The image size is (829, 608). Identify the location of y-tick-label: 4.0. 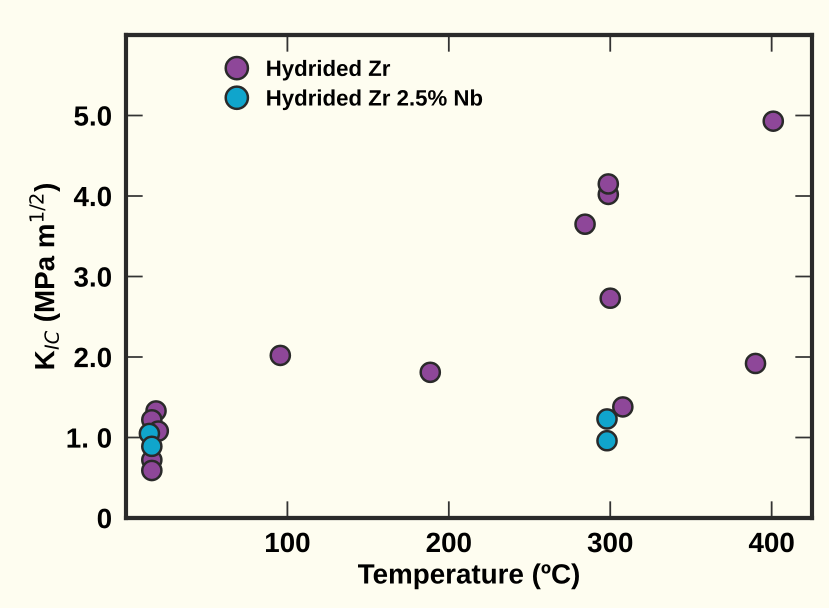
(92, 196).